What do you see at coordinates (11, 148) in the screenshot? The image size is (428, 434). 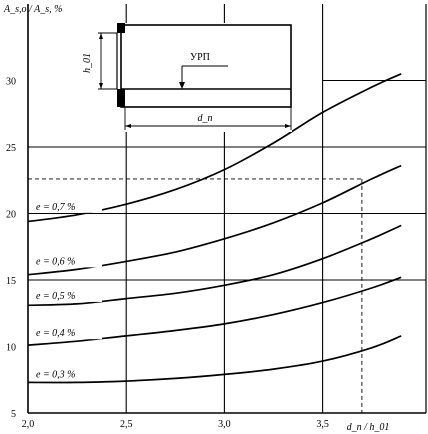 I see `y-tick-label-4: 25` at bounding box center [11, 148].